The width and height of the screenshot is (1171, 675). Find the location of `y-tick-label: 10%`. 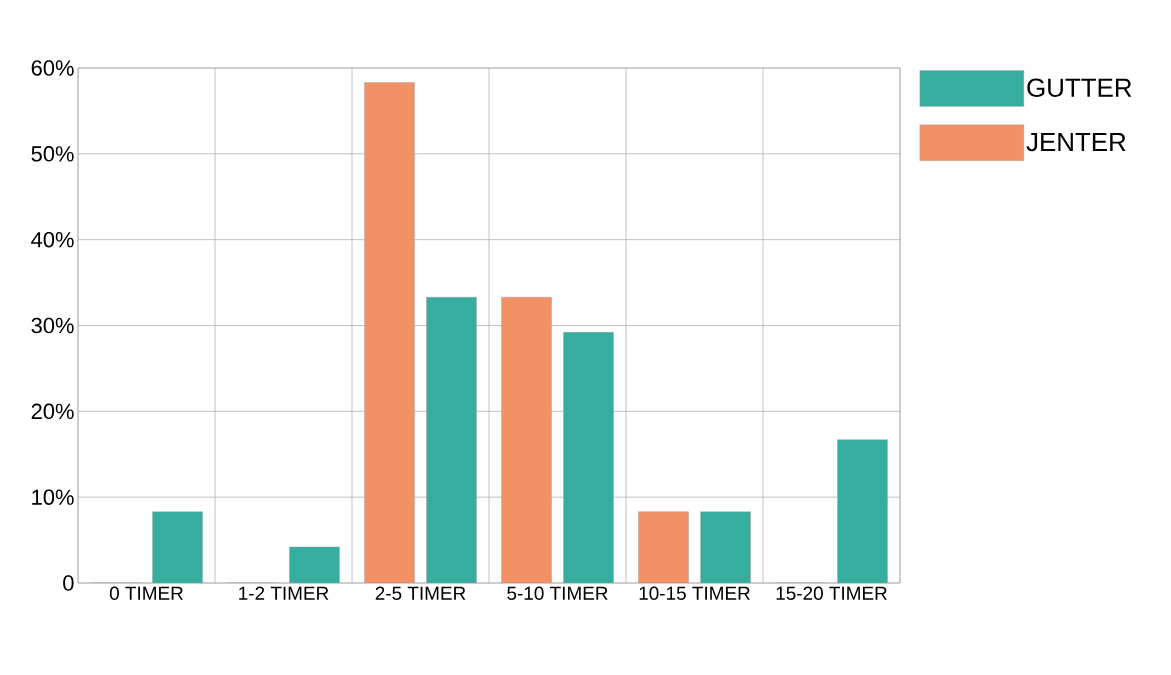

y-tick-label: 10% is located at coordinates (53, 497).